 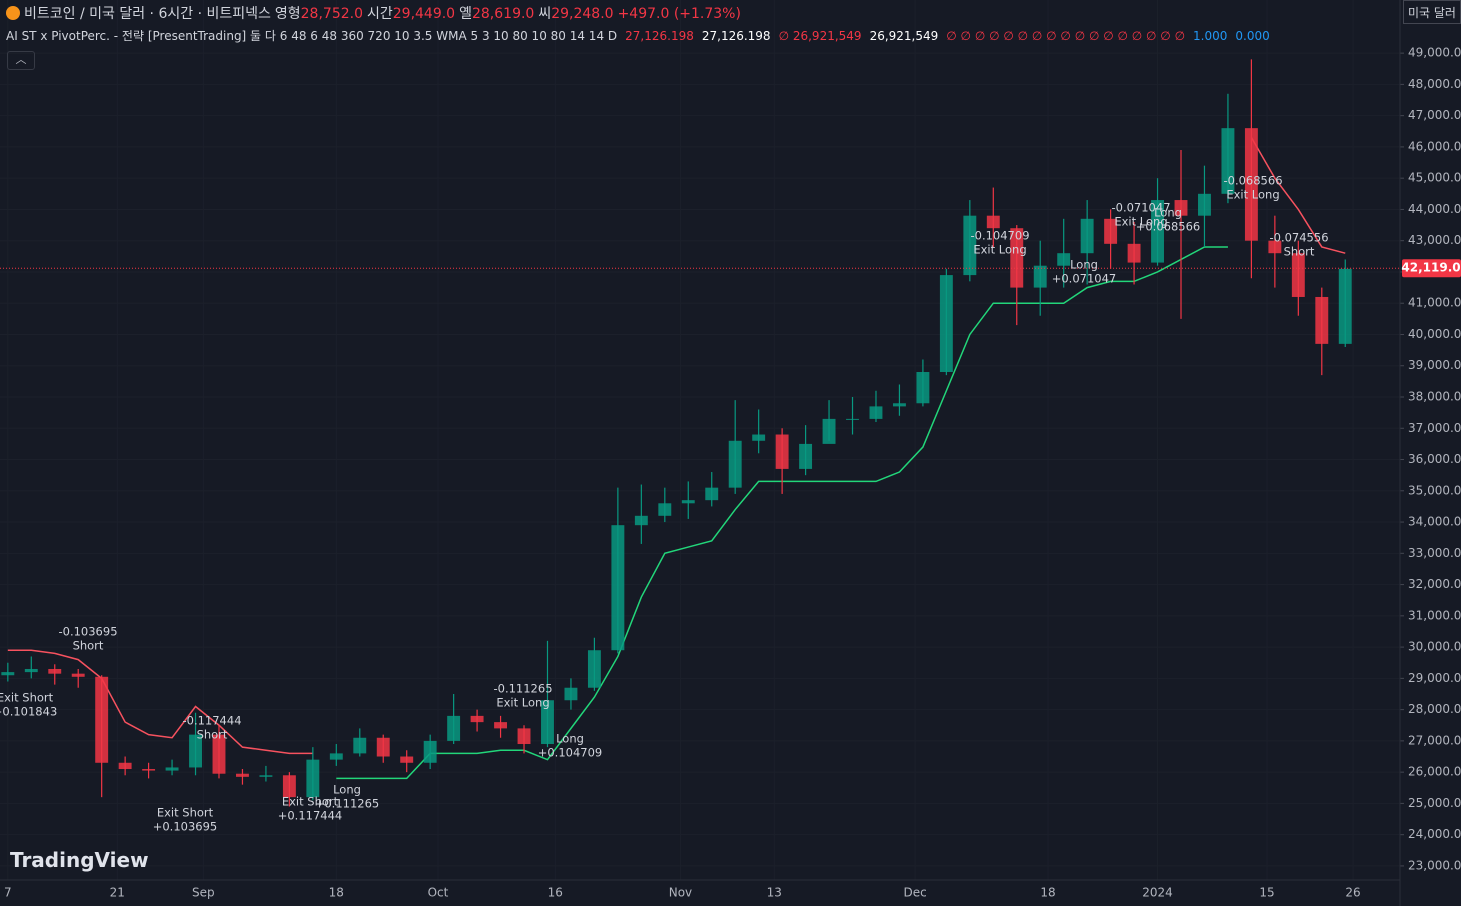 What do you see at coordinates (1266, 893) in the screenshot?
I see `x-tick-label: 15` at bounding box center [1266, 893].